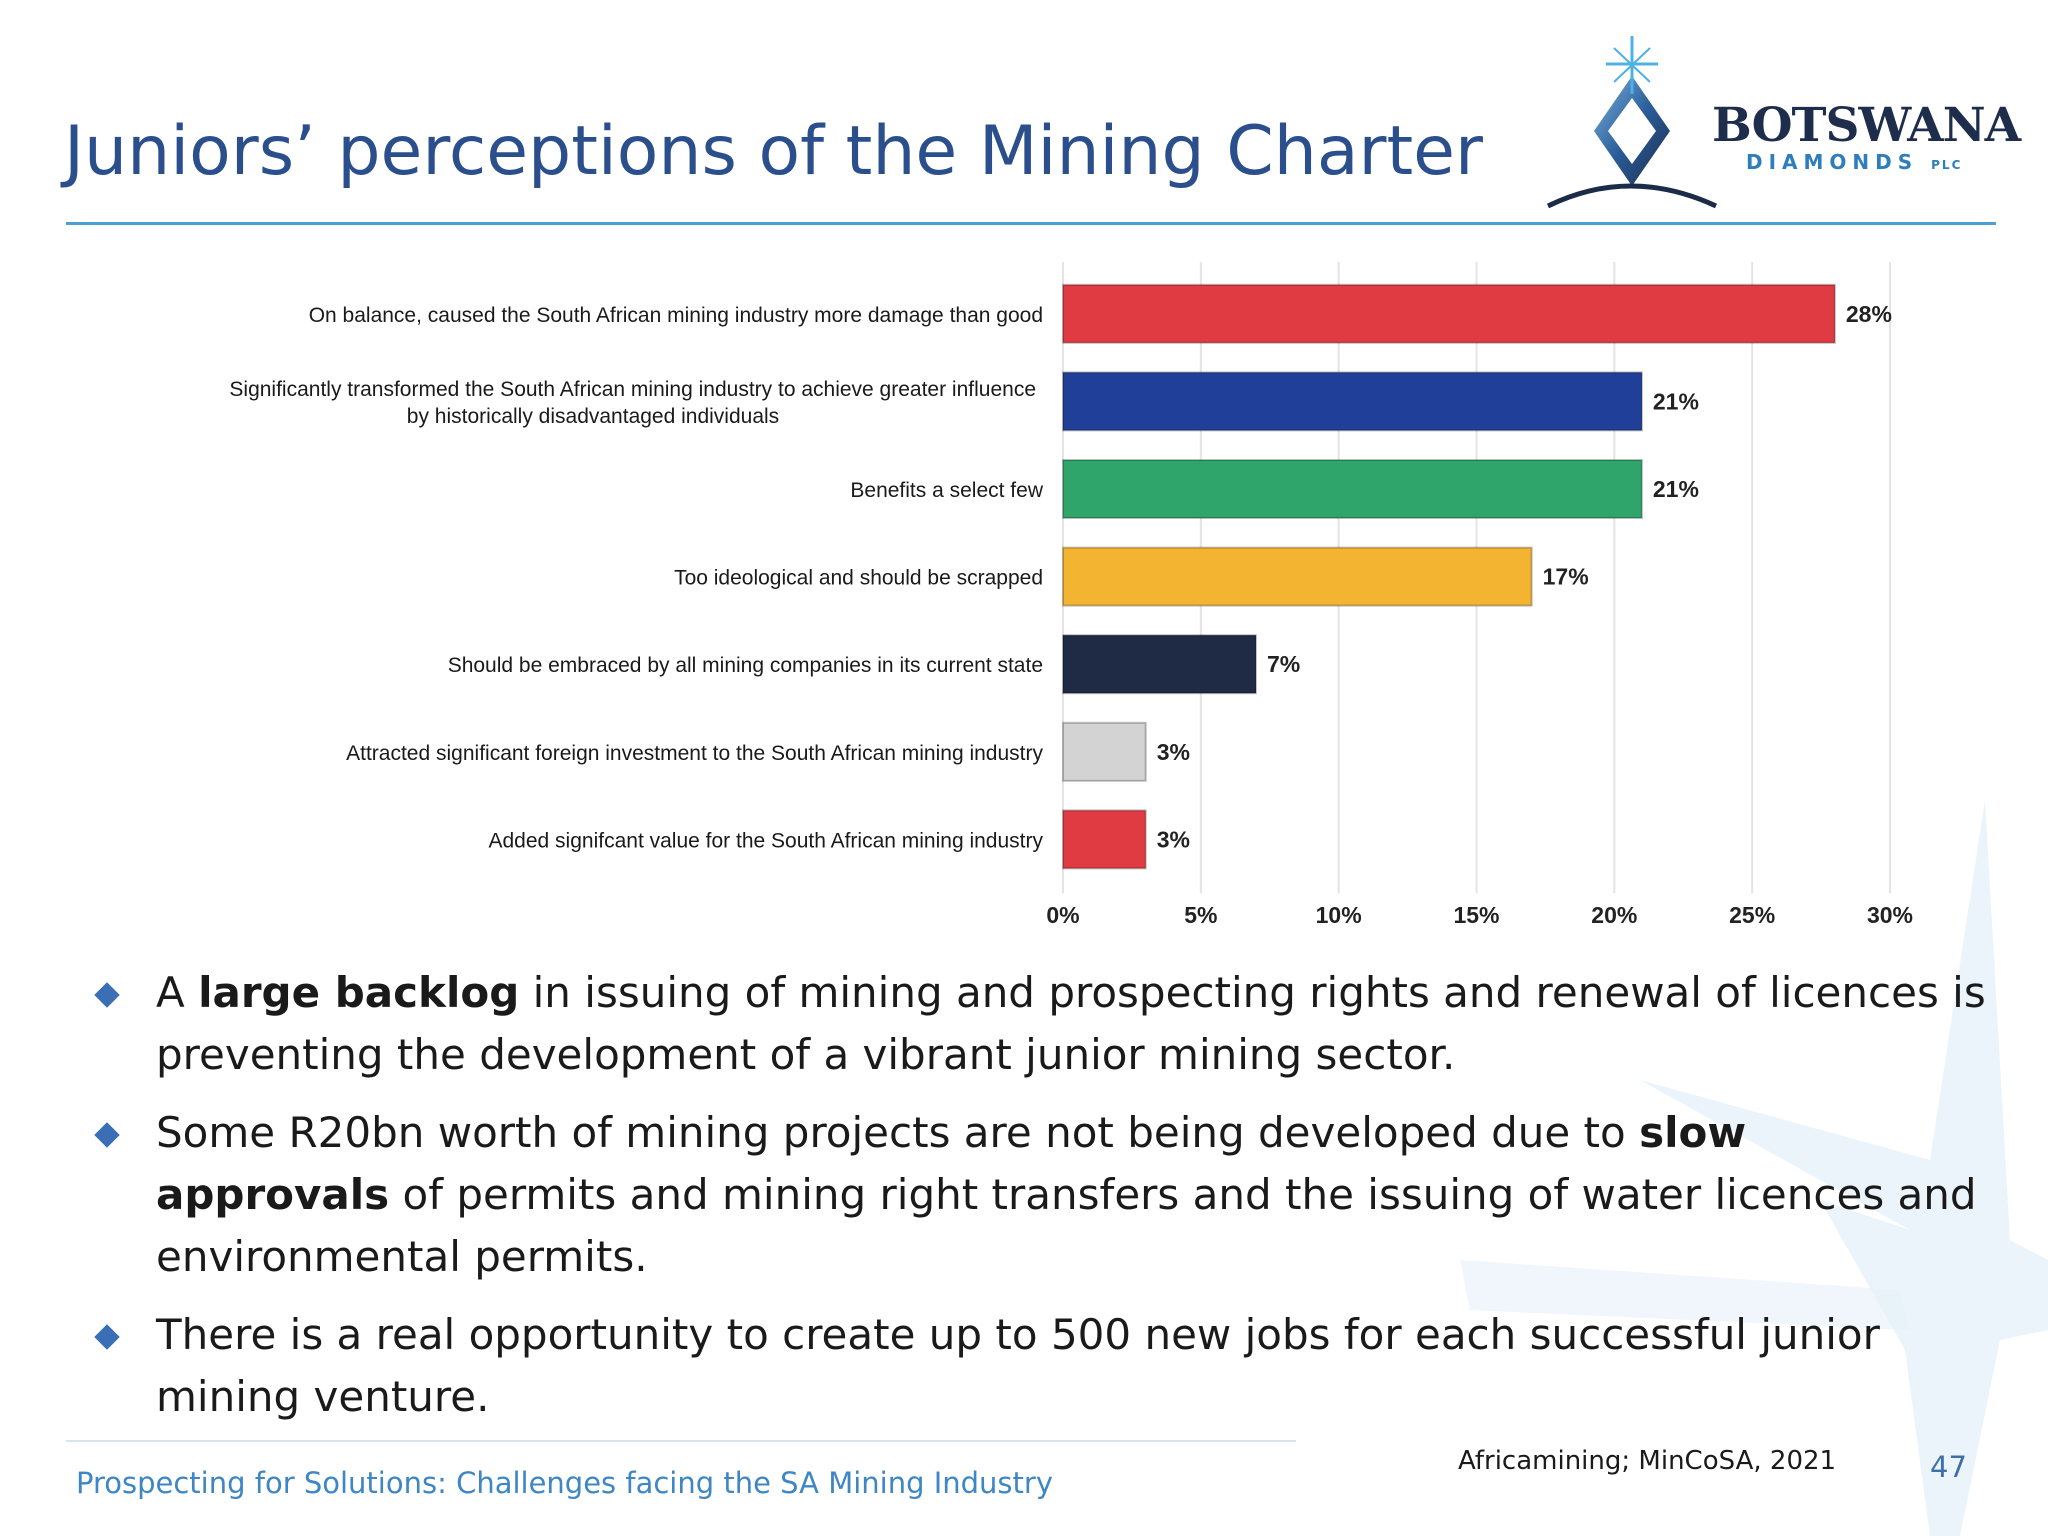 Image resolution: width=2048 pixels, height=1536 pixels. What do you see at coordinates (946, 490) in the screenshot?
I see `category-label: Benefits a select few` at bounding box center [946, 490].